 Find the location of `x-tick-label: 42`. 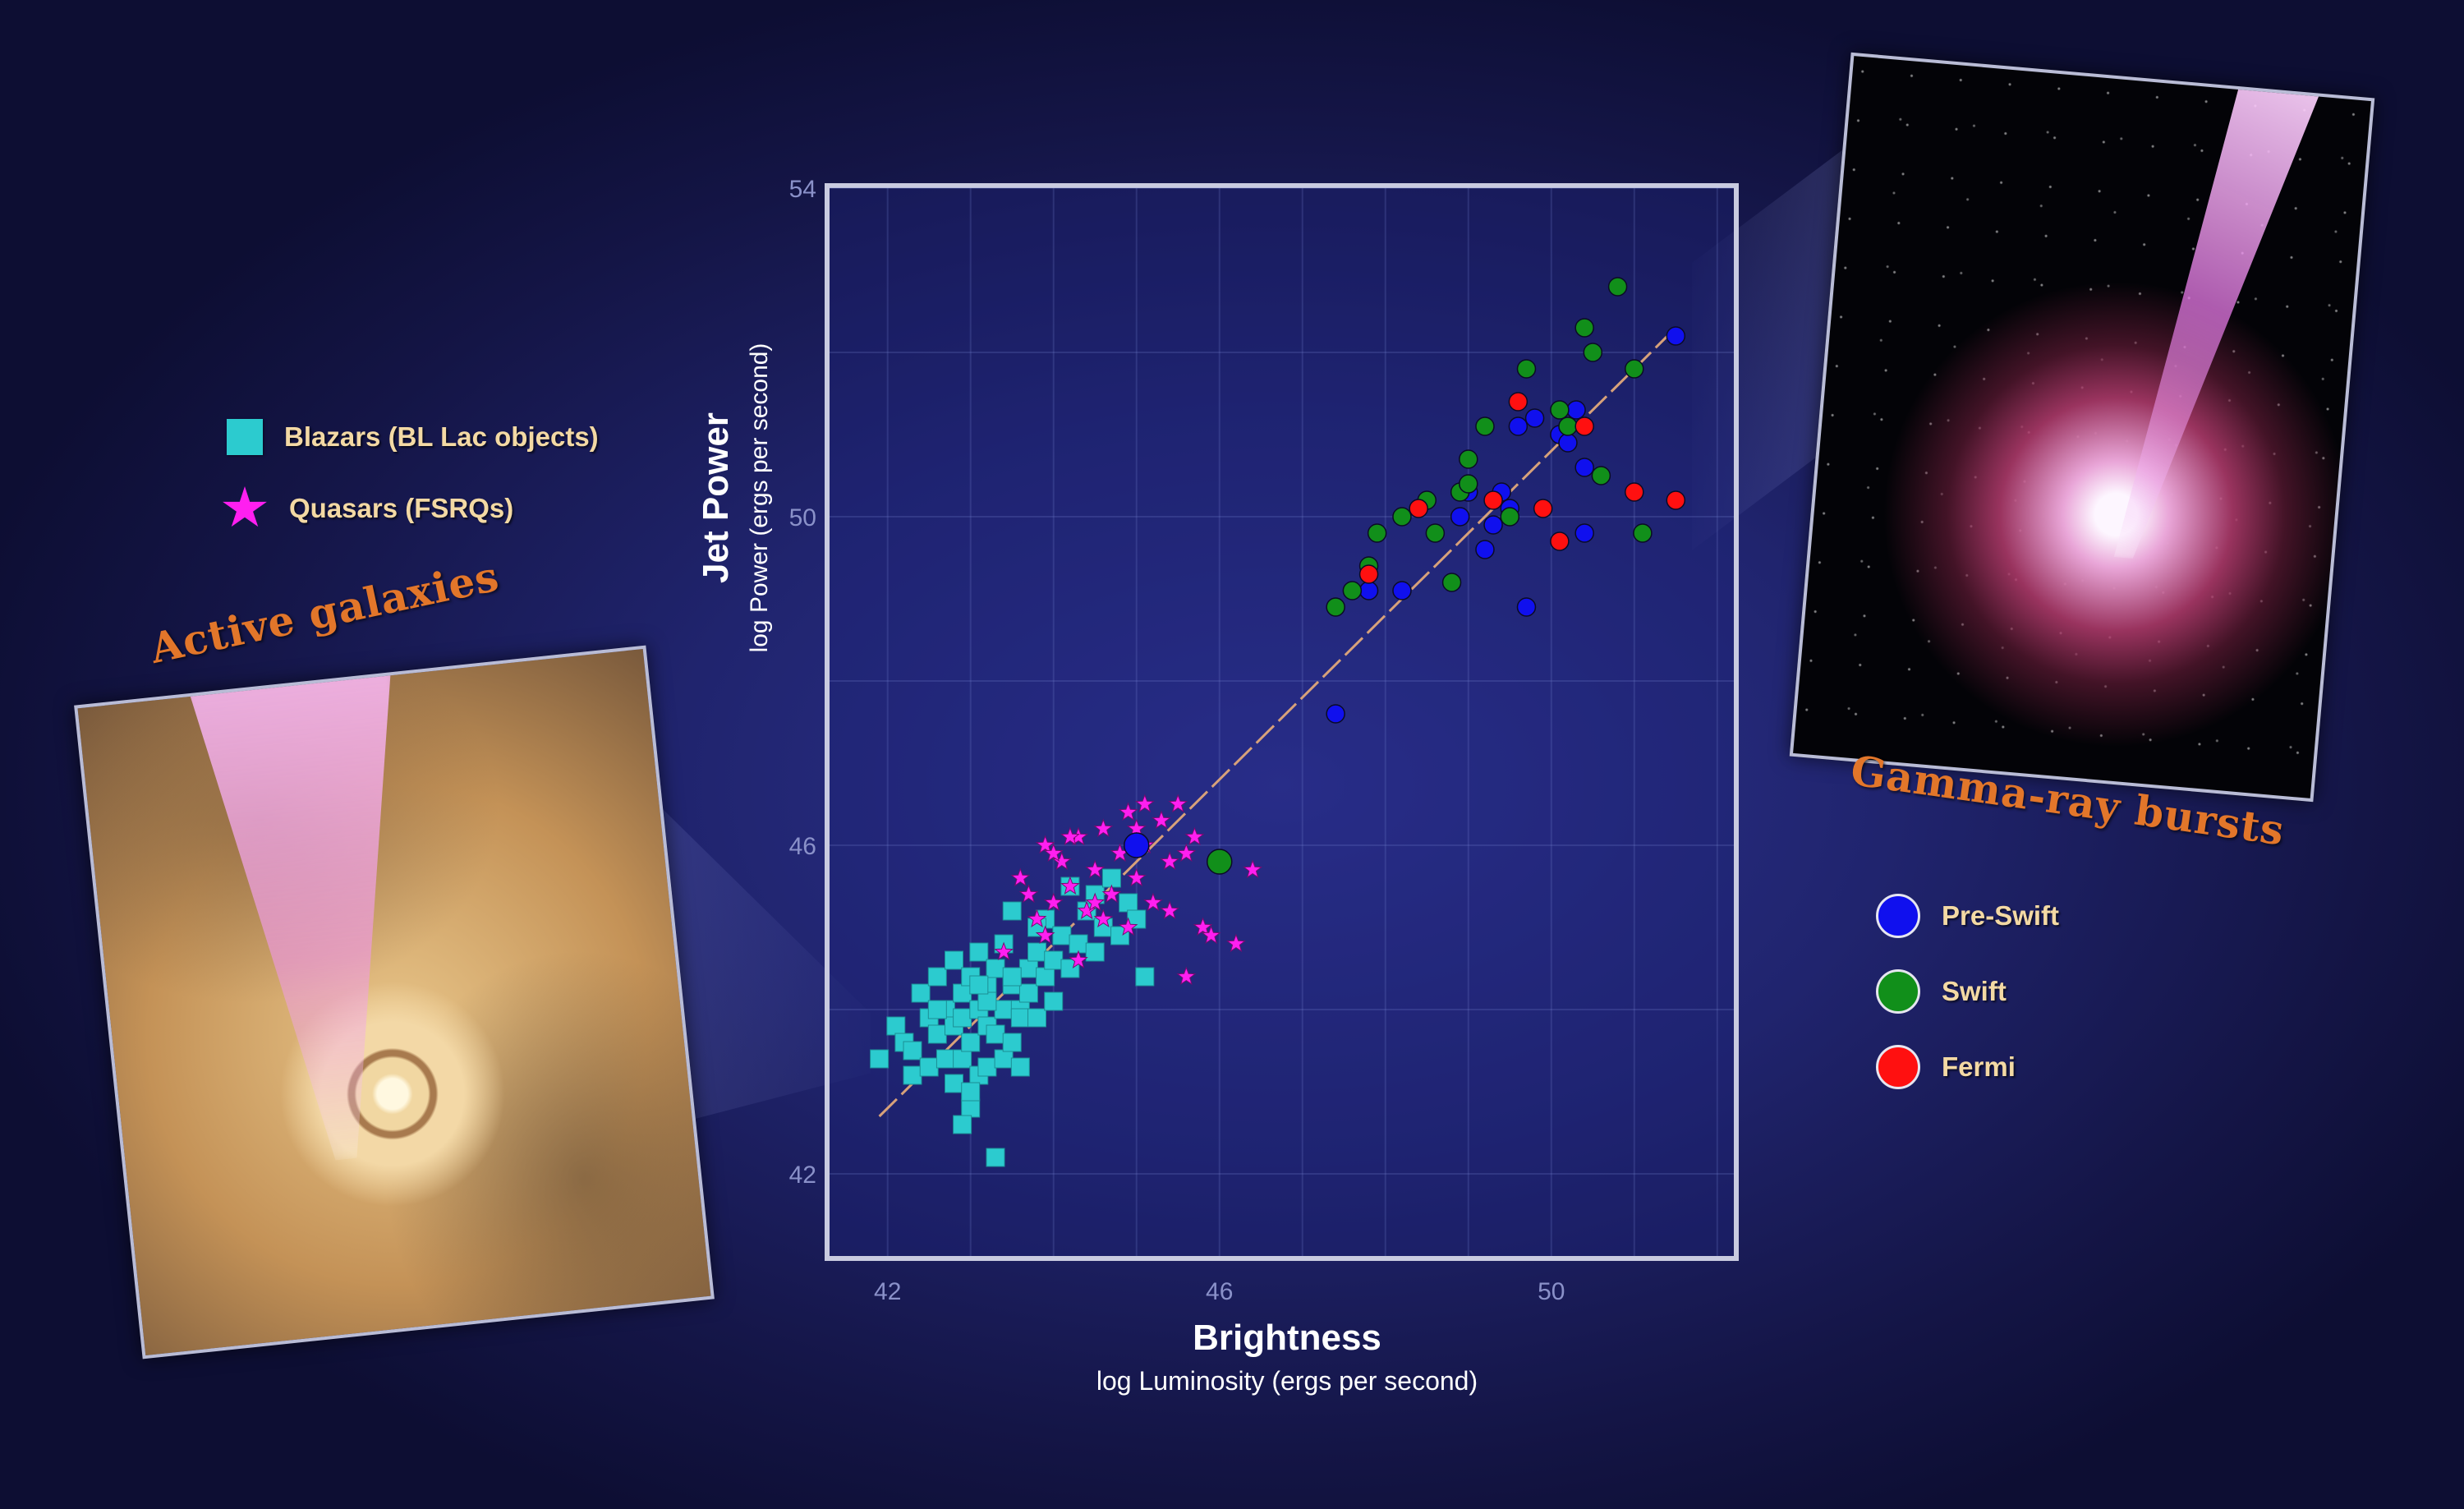

x-tick-label: 42 is located at coordinates (887, 1292).